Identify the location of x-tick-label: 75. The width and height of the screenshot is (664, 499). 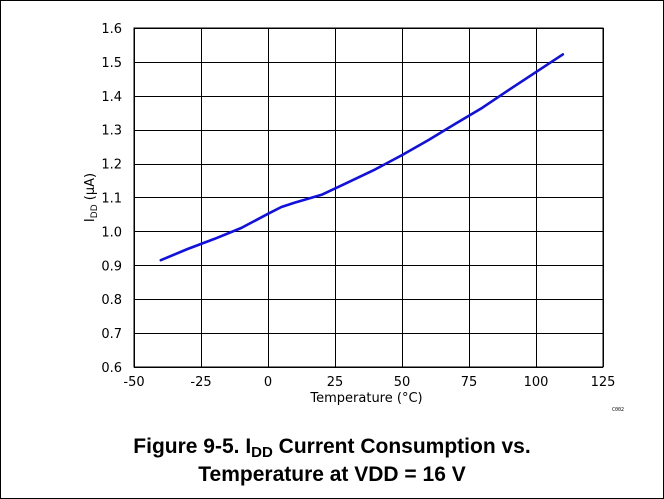
(469, 382).